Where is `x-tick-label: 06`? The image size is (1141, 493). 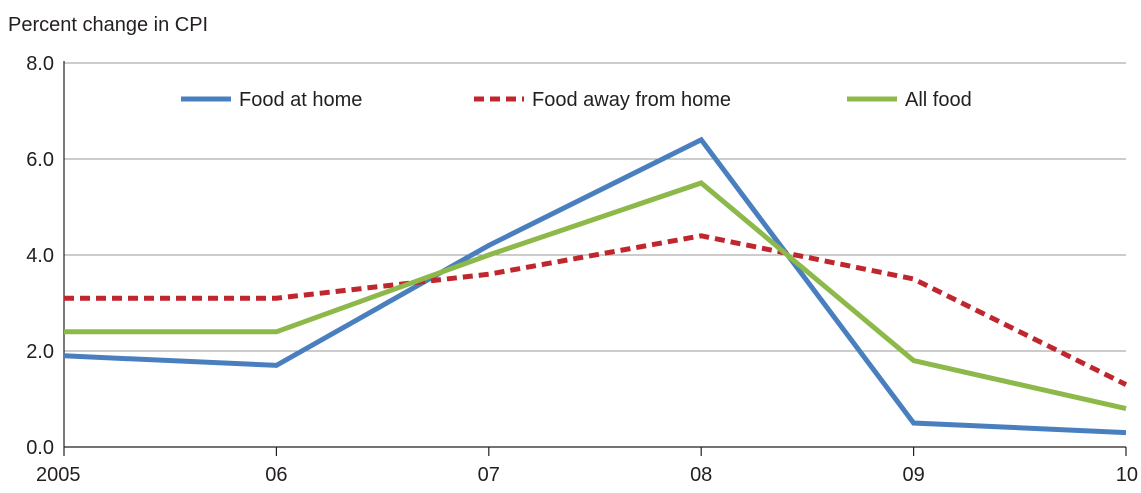 x-tick-label: 06 is located at coordinates (276, 475).